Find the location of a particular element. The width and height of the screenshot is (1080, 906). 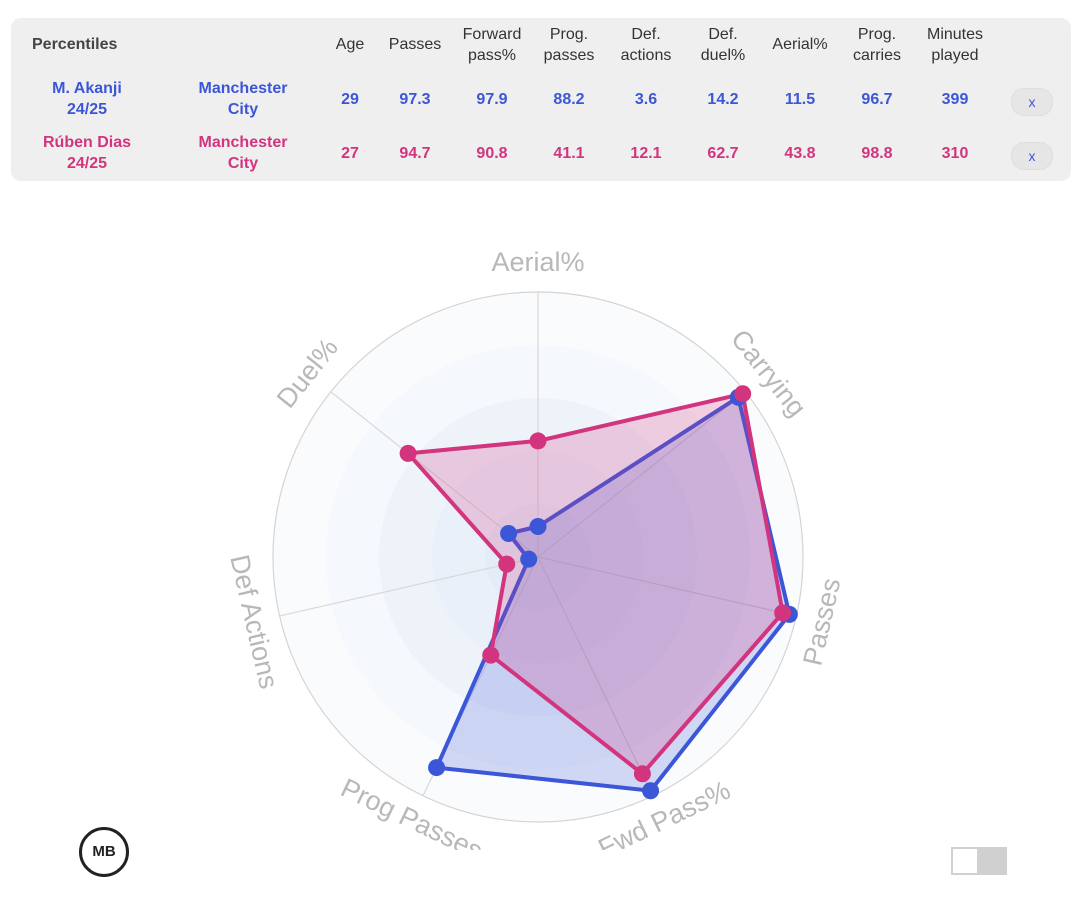

table-cell: 97.3 is located at coordinates (415, 99).